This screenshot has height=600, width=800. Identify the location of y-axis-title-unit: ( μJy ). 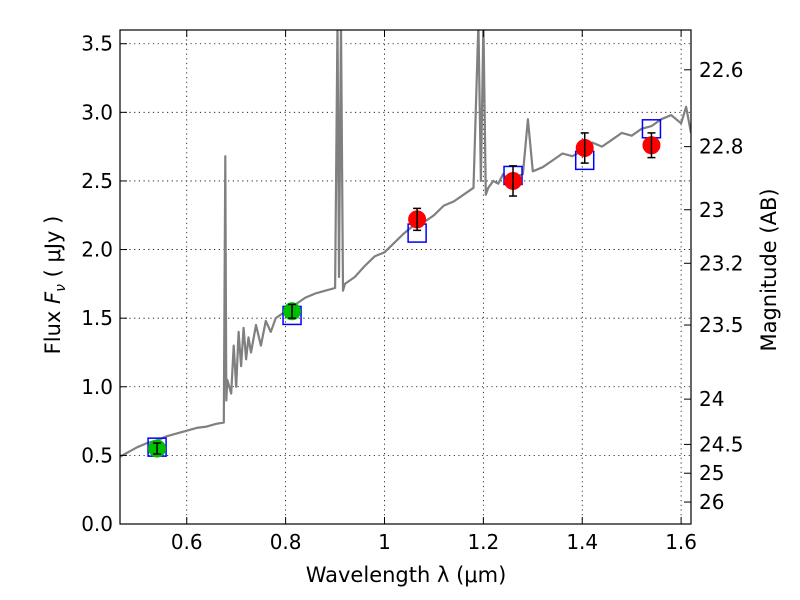
(53, 250).